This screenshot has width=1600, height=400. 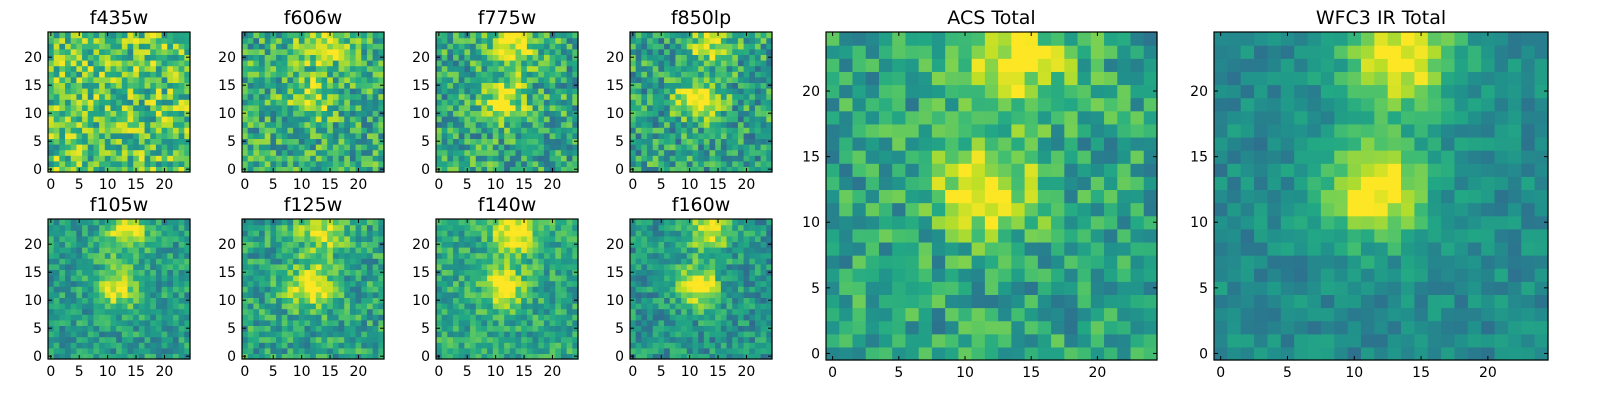 What do you see at coordinates (553, 185) in the screenshot?
I see `x-tick-label: 20` at bounding box center [553, 185].